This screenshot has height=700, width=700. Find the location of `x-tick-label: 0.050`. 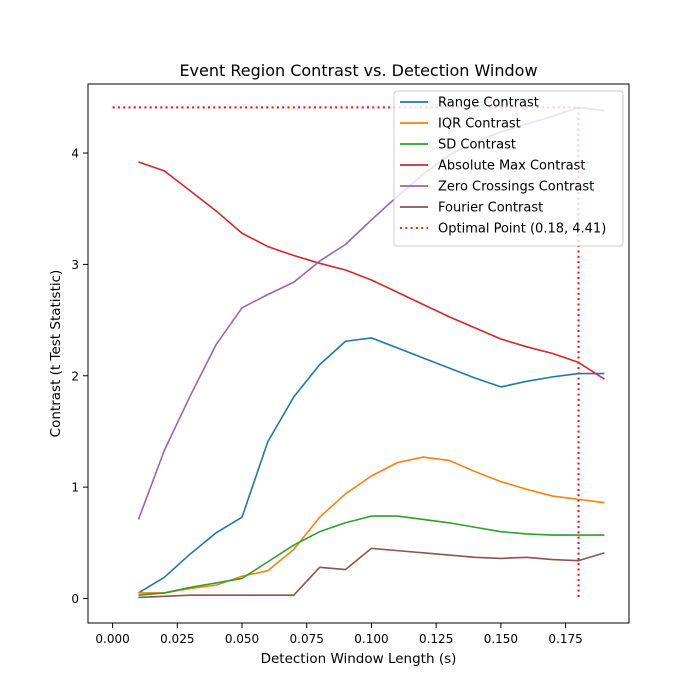

x-tick-label: 0.050 is located at coordinates (242, 639).